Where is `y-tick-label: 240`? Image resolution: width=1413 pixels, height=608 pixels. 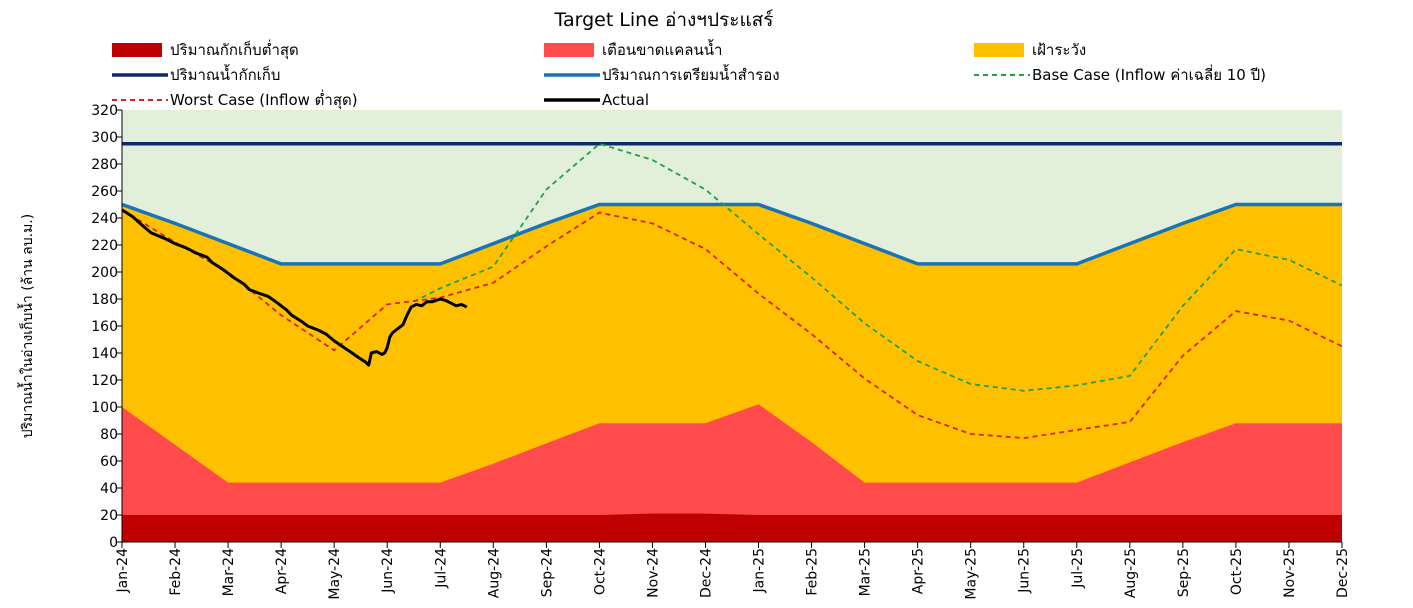
y-tick-label: 240 is located at coordinates (104, 219).